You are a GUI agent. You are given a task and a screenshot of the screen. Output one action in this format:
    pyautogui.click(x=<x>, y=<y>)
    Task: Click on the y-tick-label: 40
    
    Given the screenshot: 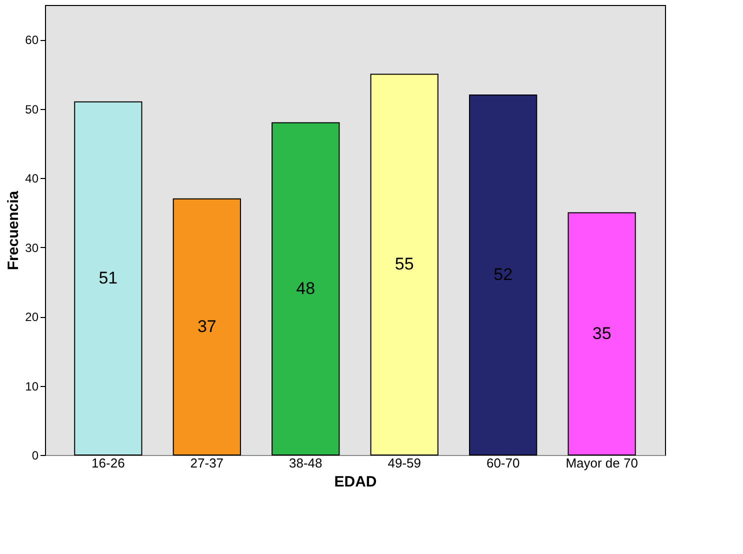 What is the action you would take?
    pyautogui.click(x=32, y=179)
    